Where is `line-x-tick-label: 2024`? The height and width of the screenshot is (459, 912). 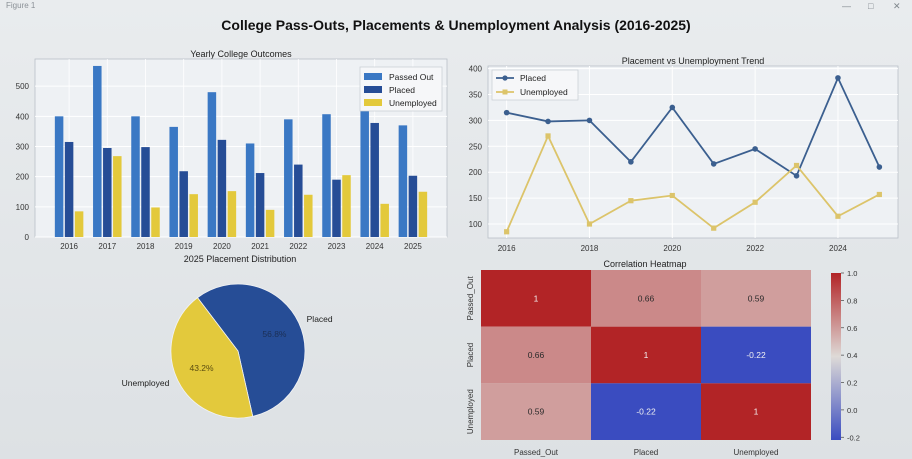 line-x-tick-label: 2024 is located at coordinates (838, 248).